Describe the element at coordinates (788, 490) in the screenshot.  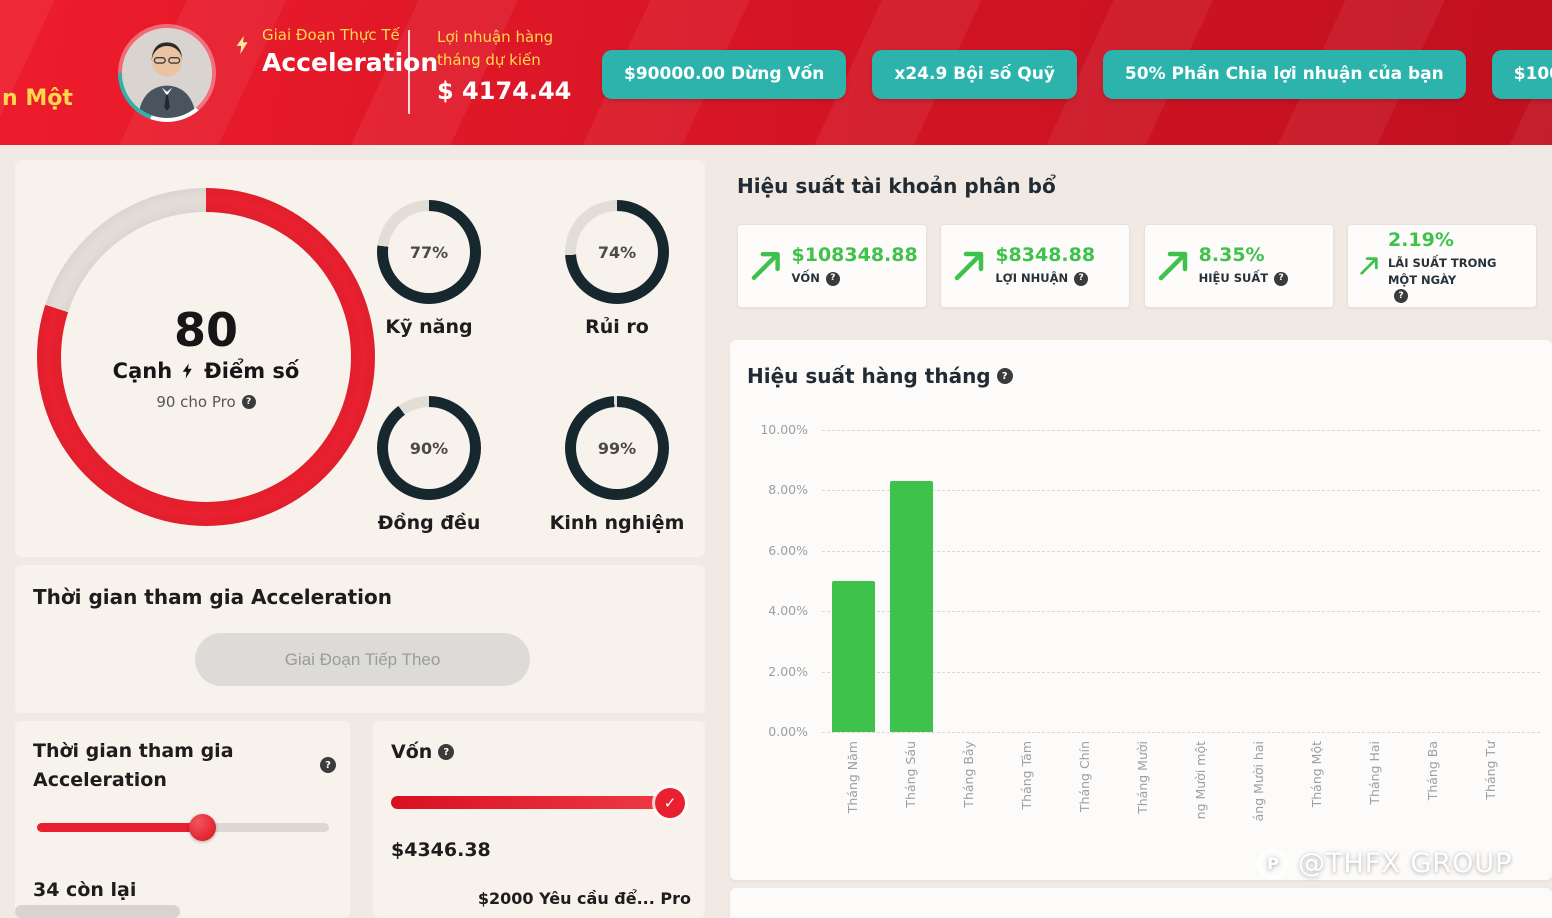
I see `chart-ytick: 8.00%` at that location.